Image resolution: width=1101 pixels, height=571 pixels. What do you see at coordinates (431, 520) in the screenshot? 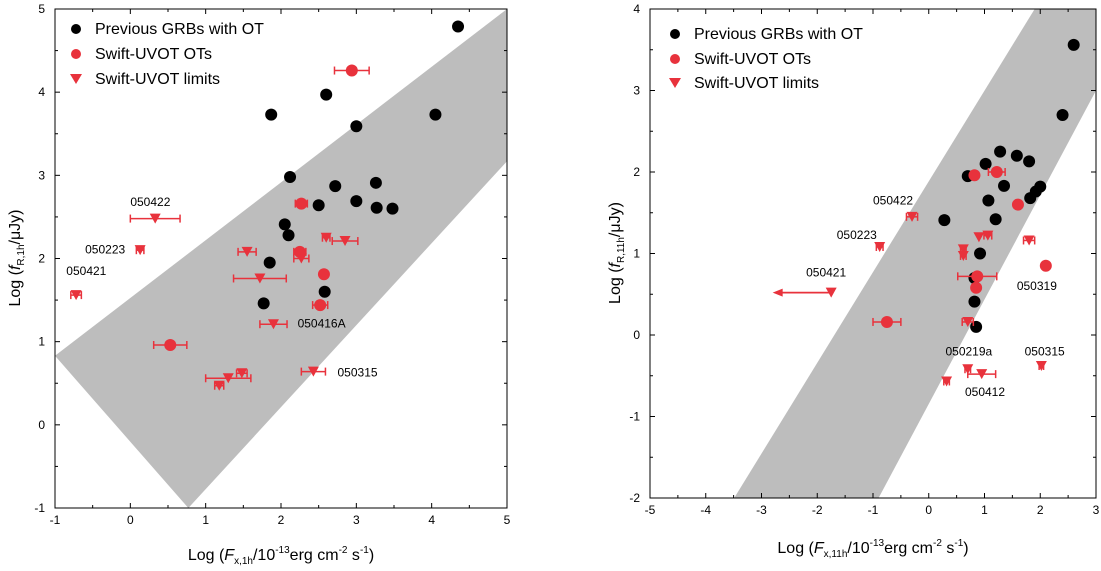
I see `x-tick-label: 4` at bounding box center [431, 520].